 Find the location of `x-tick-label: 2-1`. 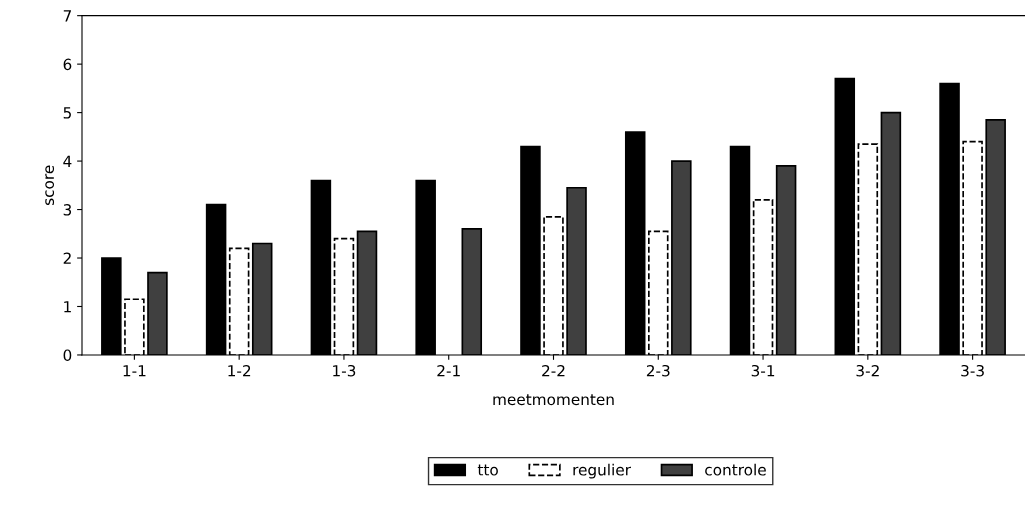

x-tick-label: 2-1 is located at coordinates (448, 370).